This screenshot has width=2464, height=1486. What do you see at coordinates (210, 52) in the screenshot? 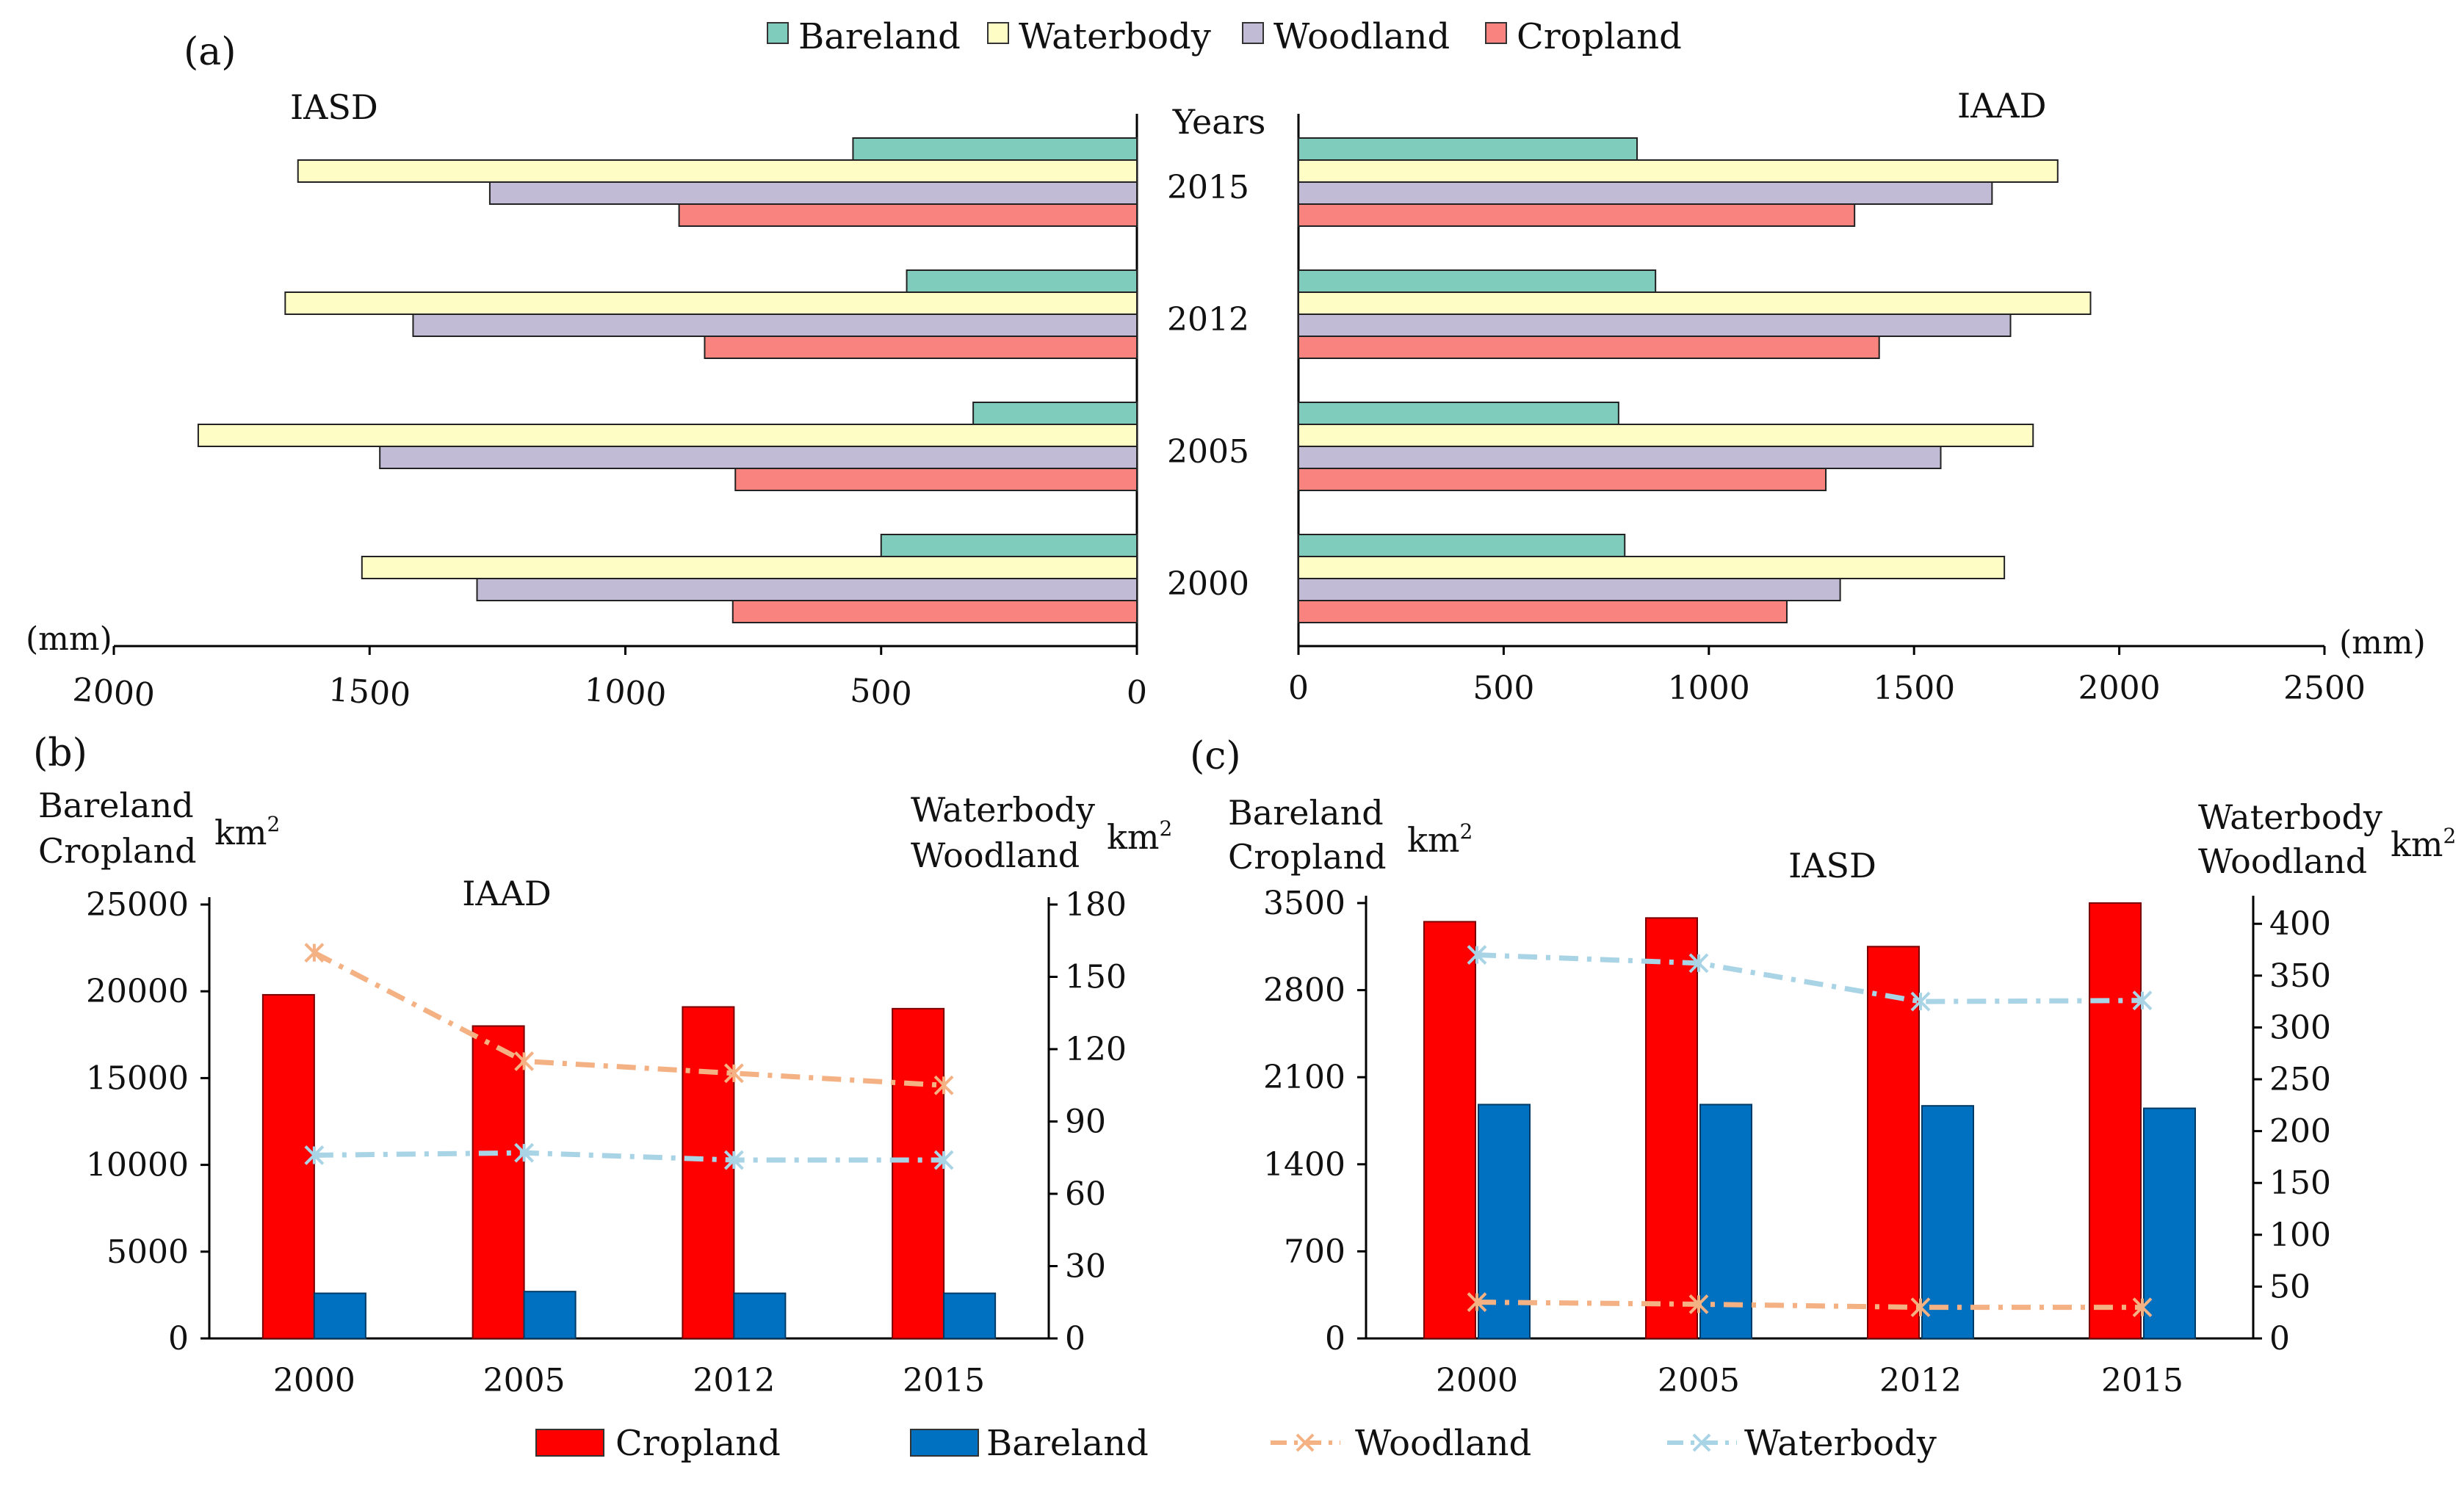
I see `panel-a-label: (a)` at bounding box center [210, 52].